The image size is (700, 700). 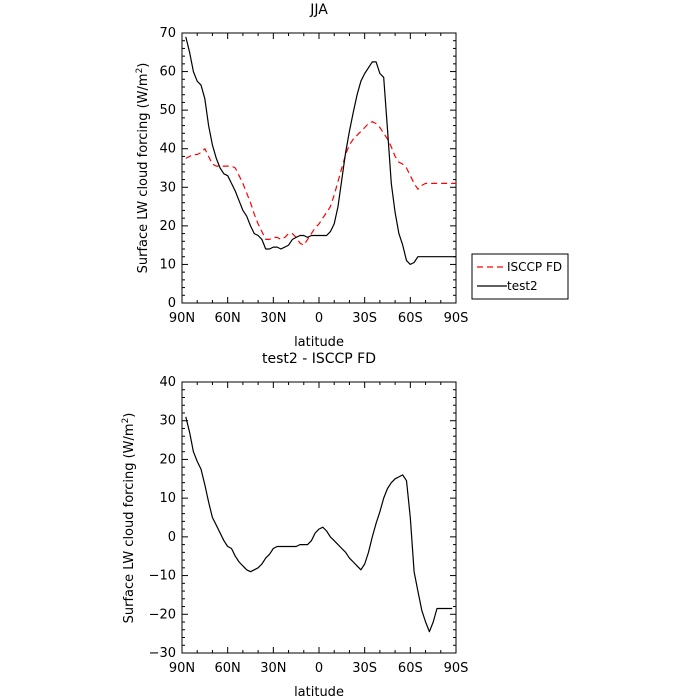 I want to click on top-y-axis-label-main: Surface LW cloud forcing (W/m, so click(x=143, y=173).